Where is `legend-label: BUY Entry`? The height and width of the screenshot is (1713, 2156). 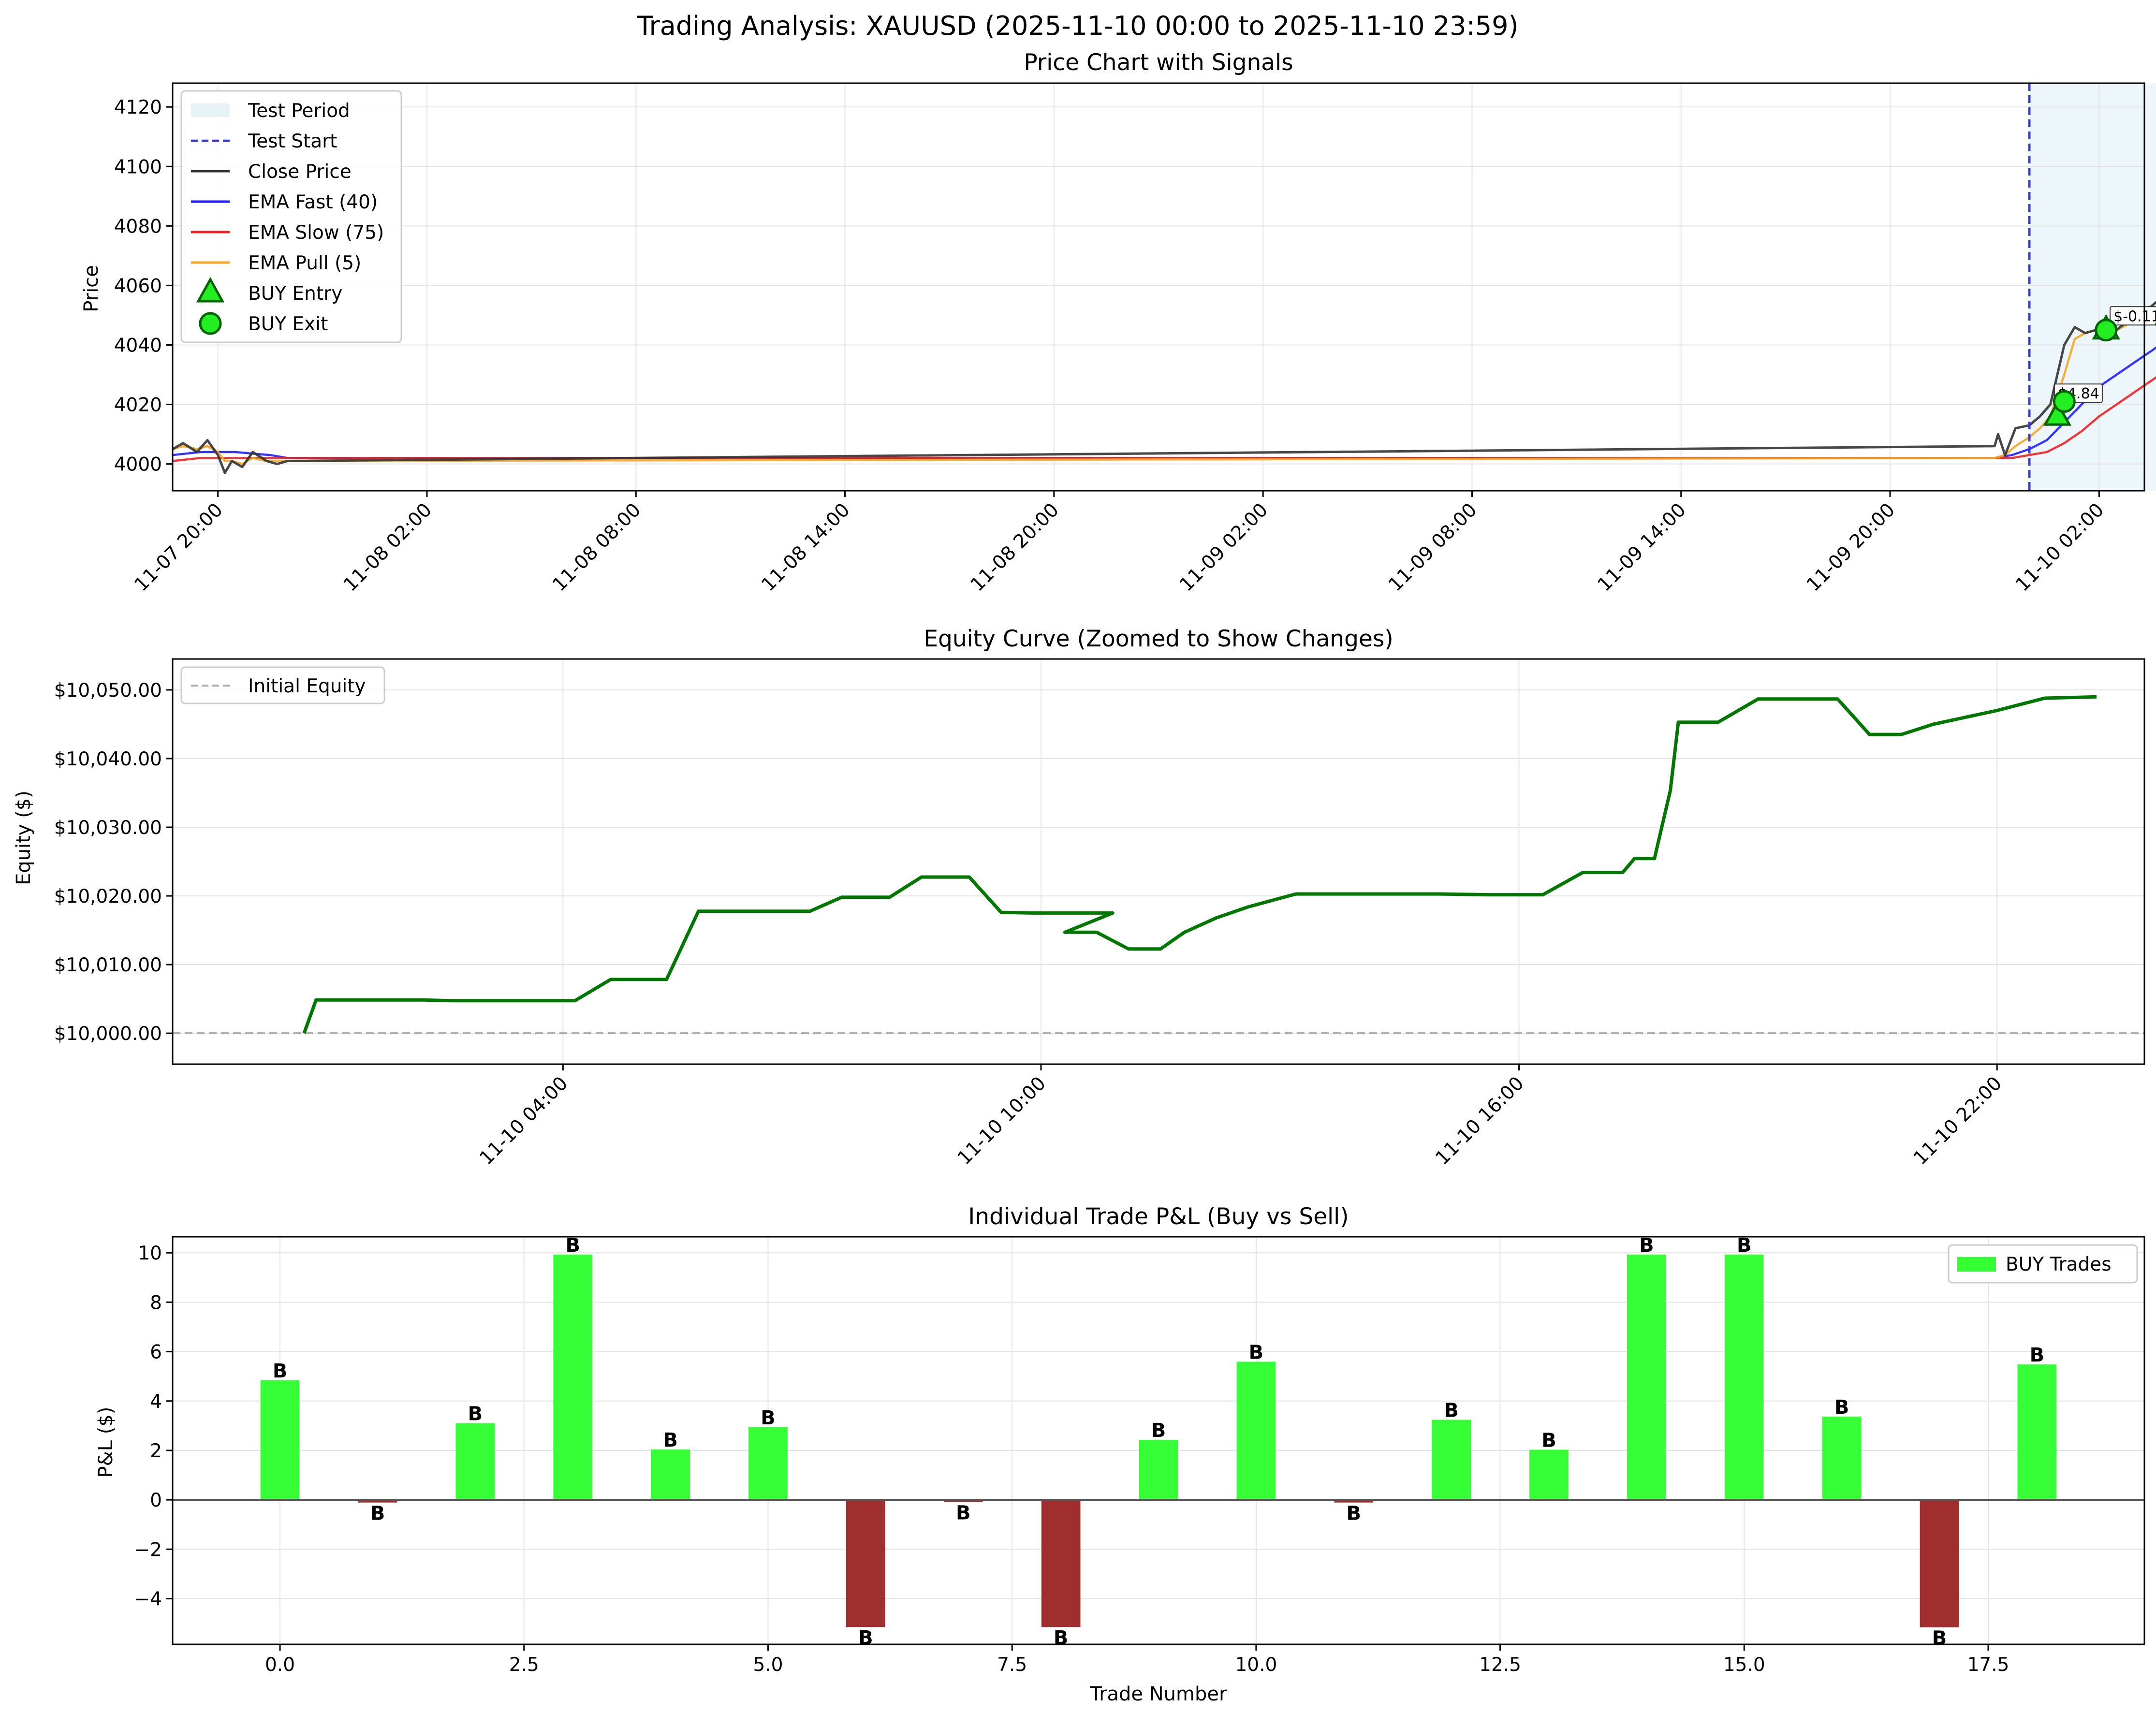
legend-label: BUY Entry is located at coordinates (295, 294).